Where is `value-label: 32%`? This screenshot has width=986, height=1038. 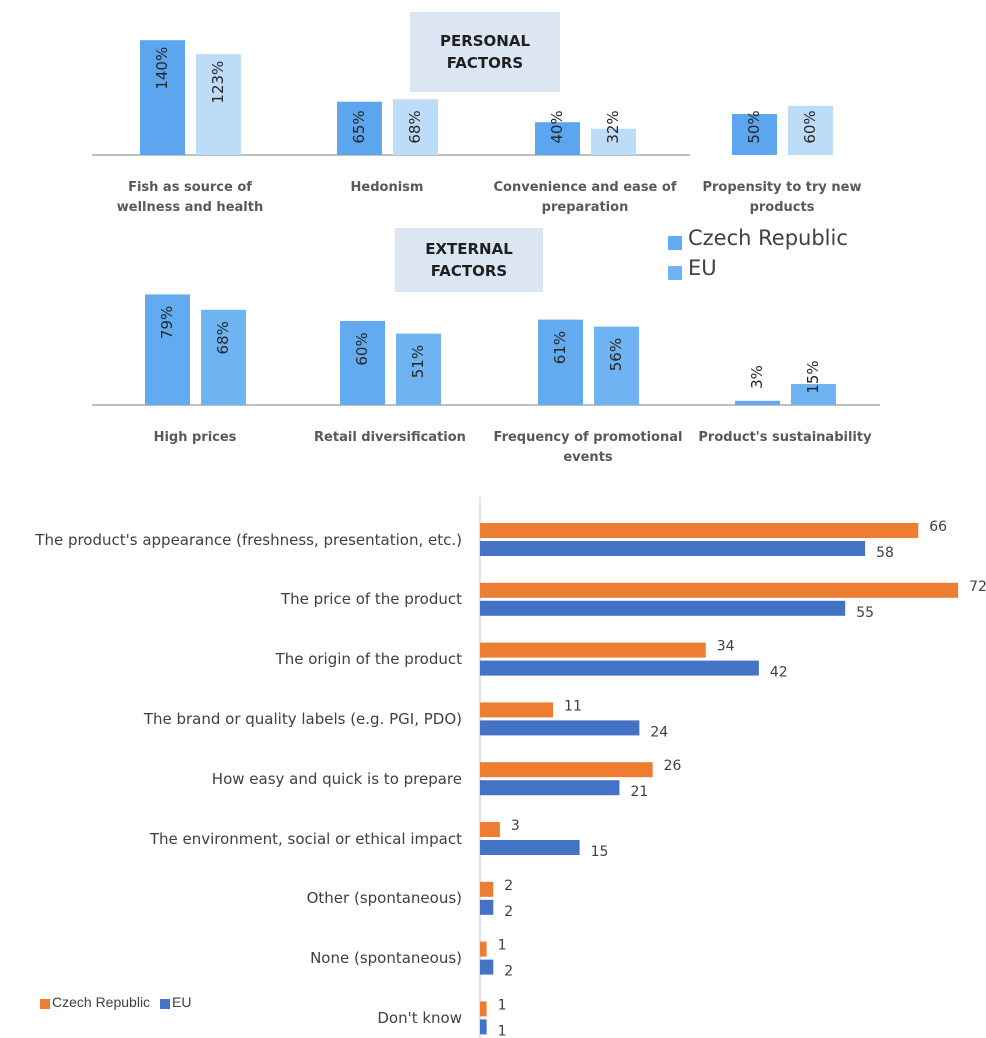 value-label: 32% is located at coordinates (613, 126).